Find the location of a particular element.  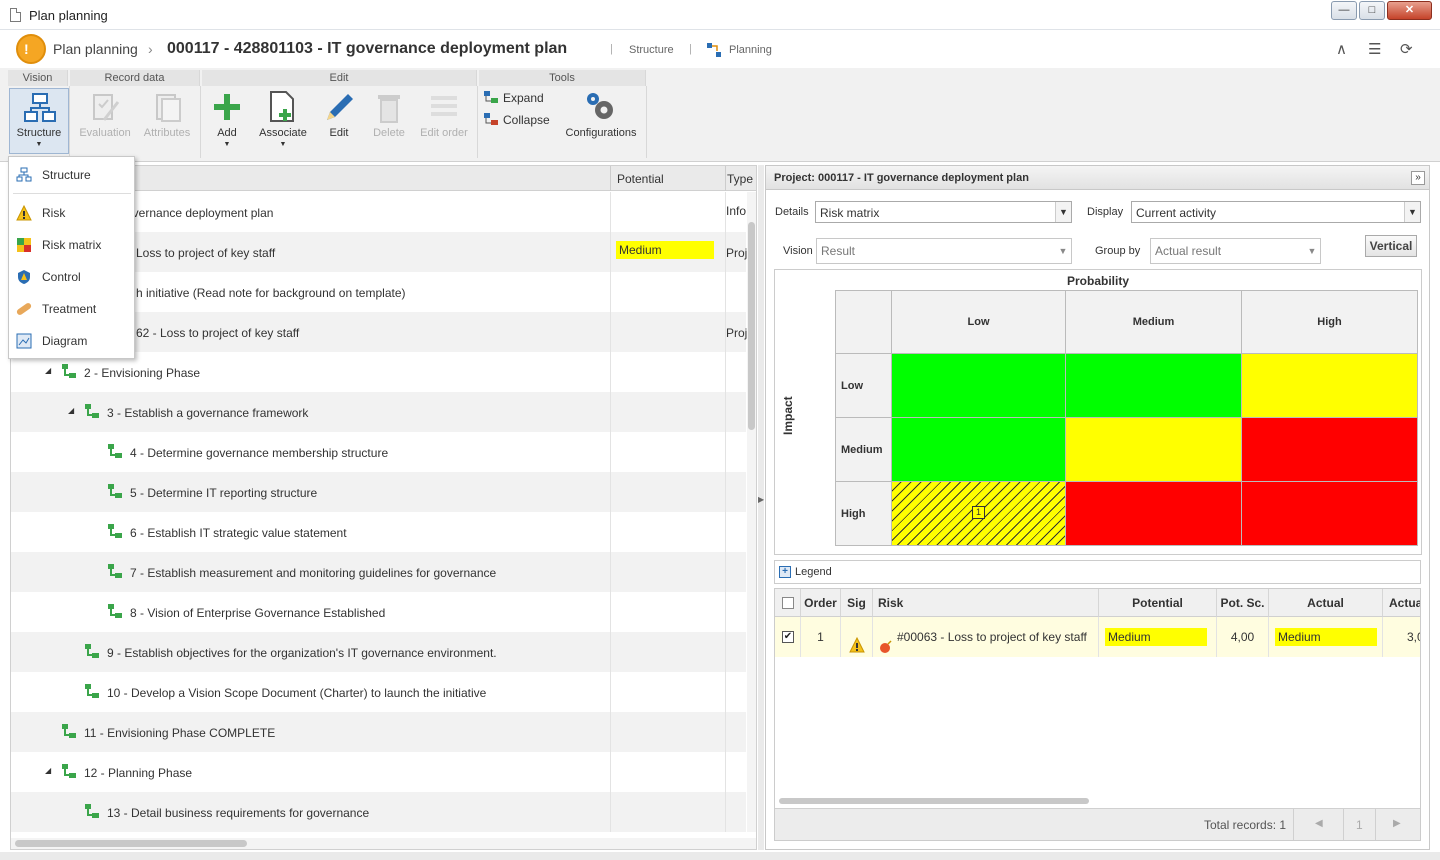

column-header-pot-score: Pot. Sc. is located at coordinates (1243, 603).